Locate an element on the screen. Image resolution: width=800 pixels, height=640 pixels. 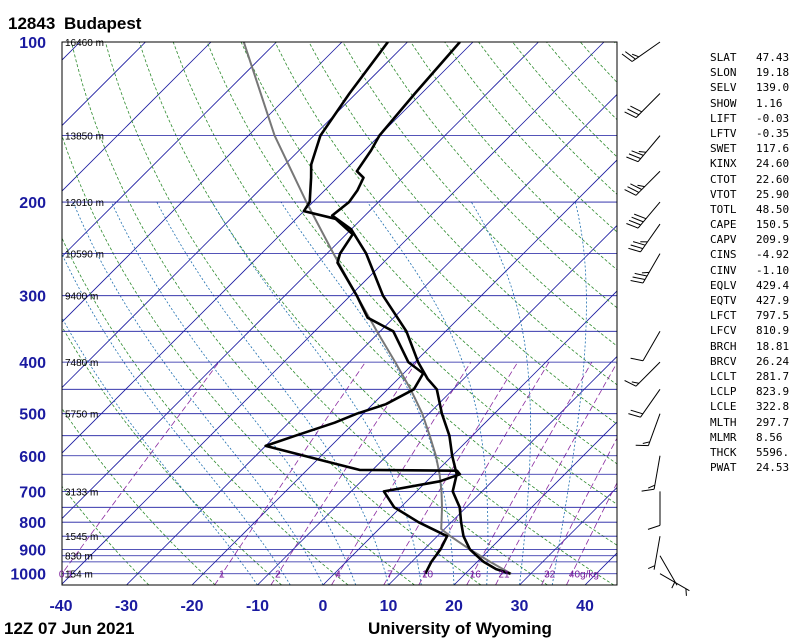
moist-adiabat-line is located at coordinates (176, 419).